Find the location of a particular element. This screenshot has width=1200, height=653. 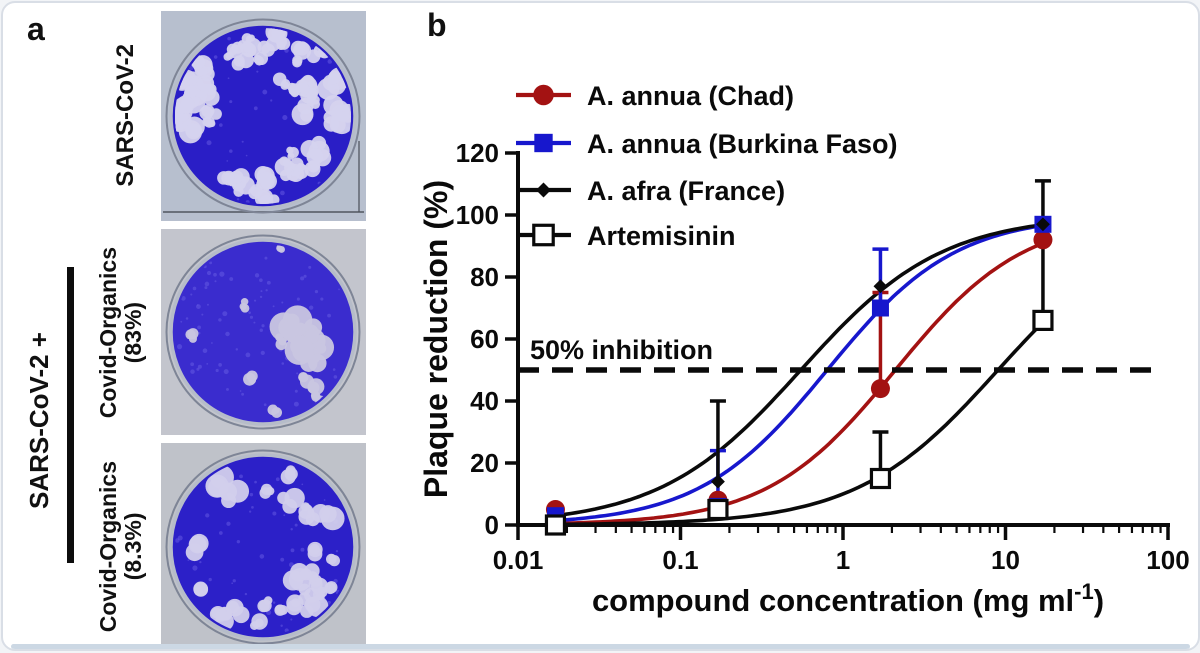

inhibition-50-label: 50% inhibition is located at coordinates (621, 350).